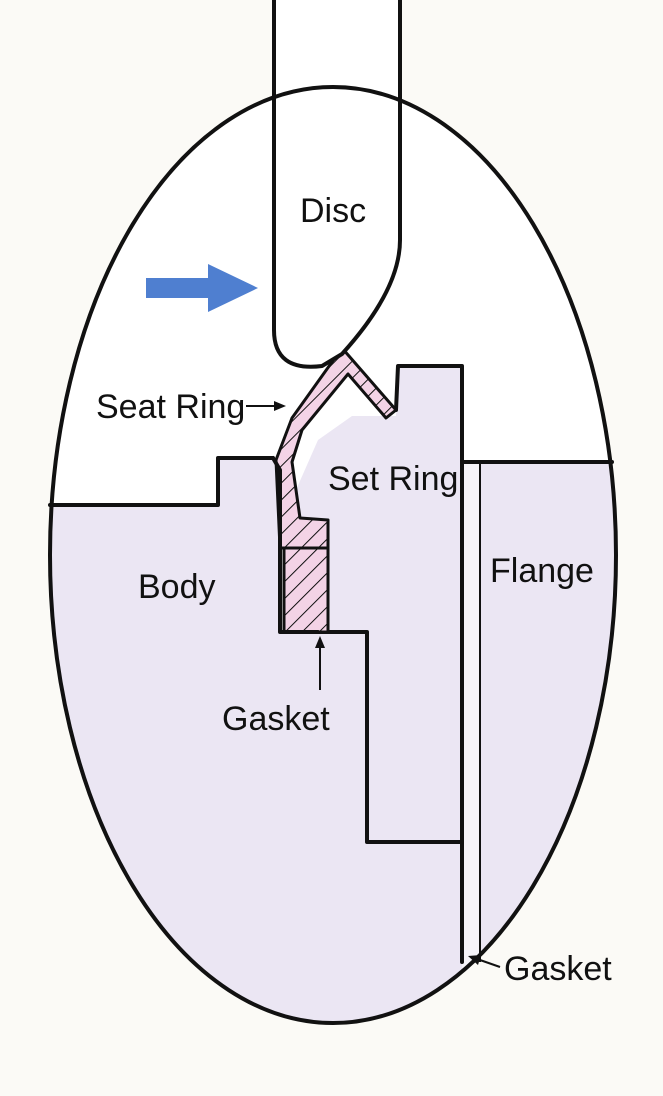  I want to click on seat-ring-leader, so click(266, 406).